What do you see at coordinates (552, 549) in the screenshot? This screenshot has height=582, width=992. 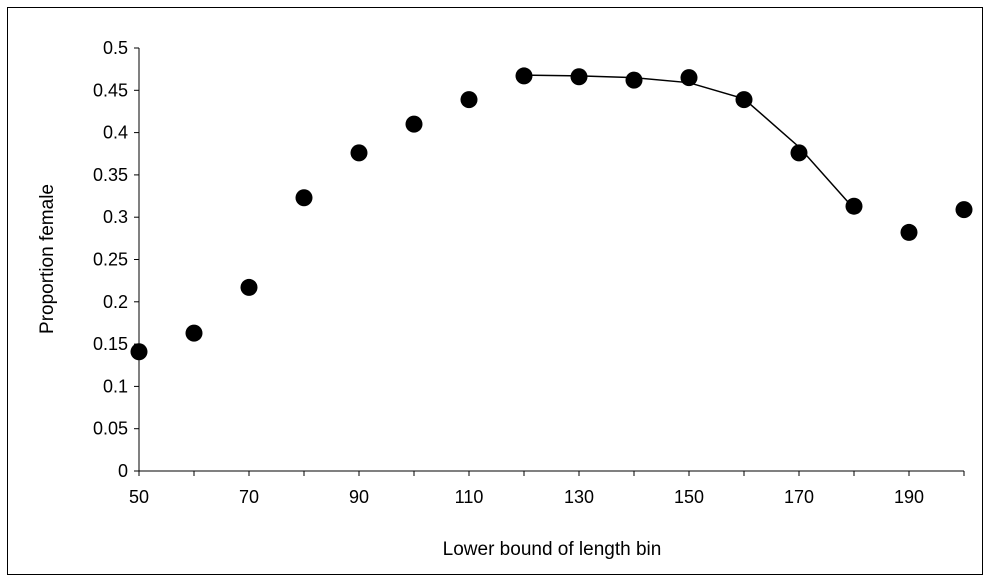 I see `x-axis-title: Lower bound of length bin` at bounding box center [552, 549].